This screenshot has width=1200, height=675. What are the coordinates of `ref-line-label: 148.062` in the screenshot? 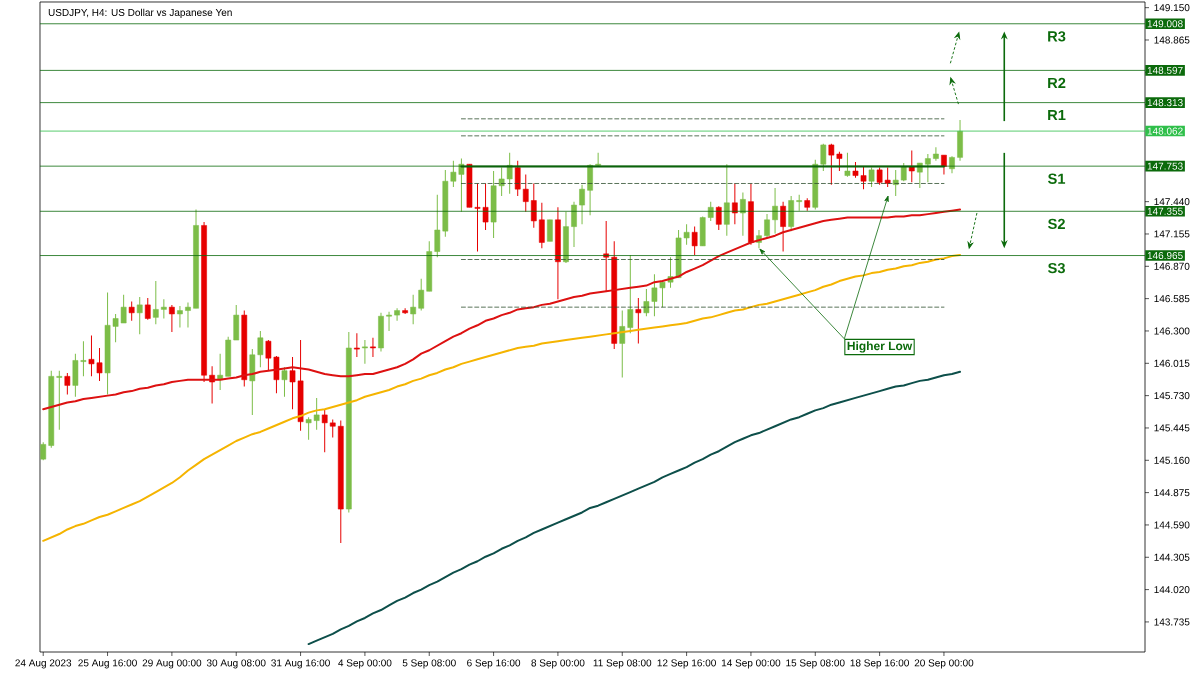 It's located at (1165, 131).